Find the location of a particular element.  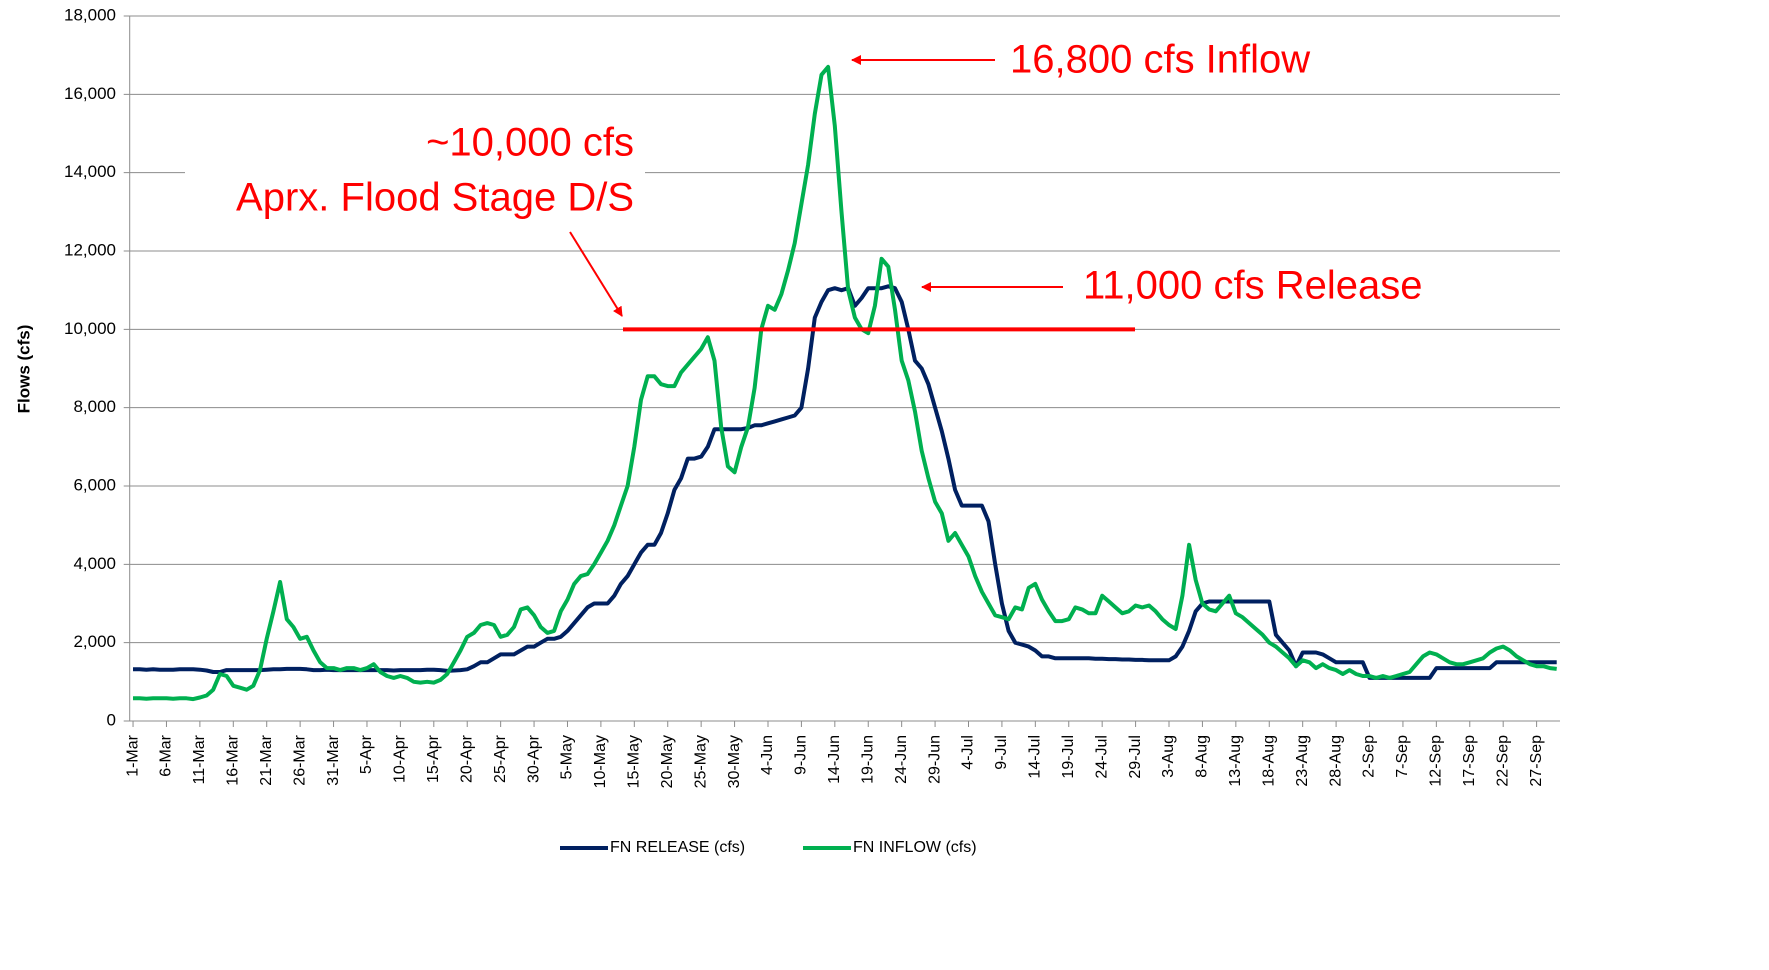

x-tick-label: 14-Jun is located at coordinates (834, 759).